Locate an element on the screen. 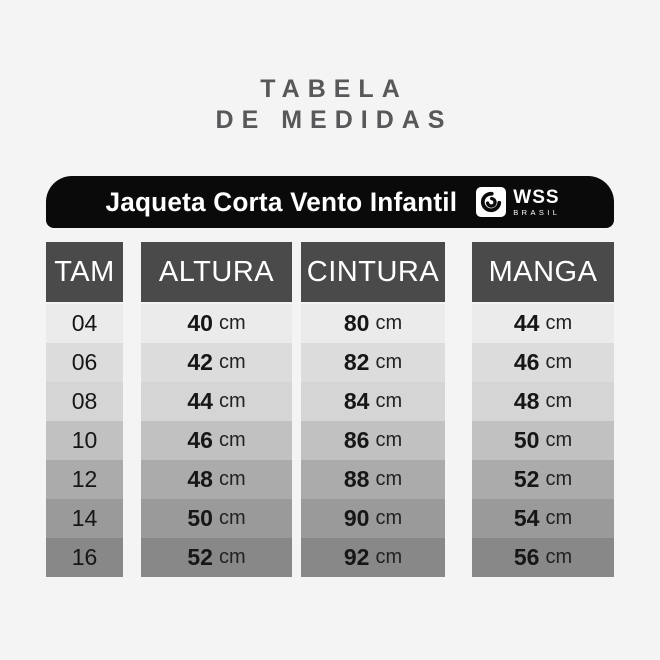  column-header-altura: ALTURA is located at coordinates (216, 272).